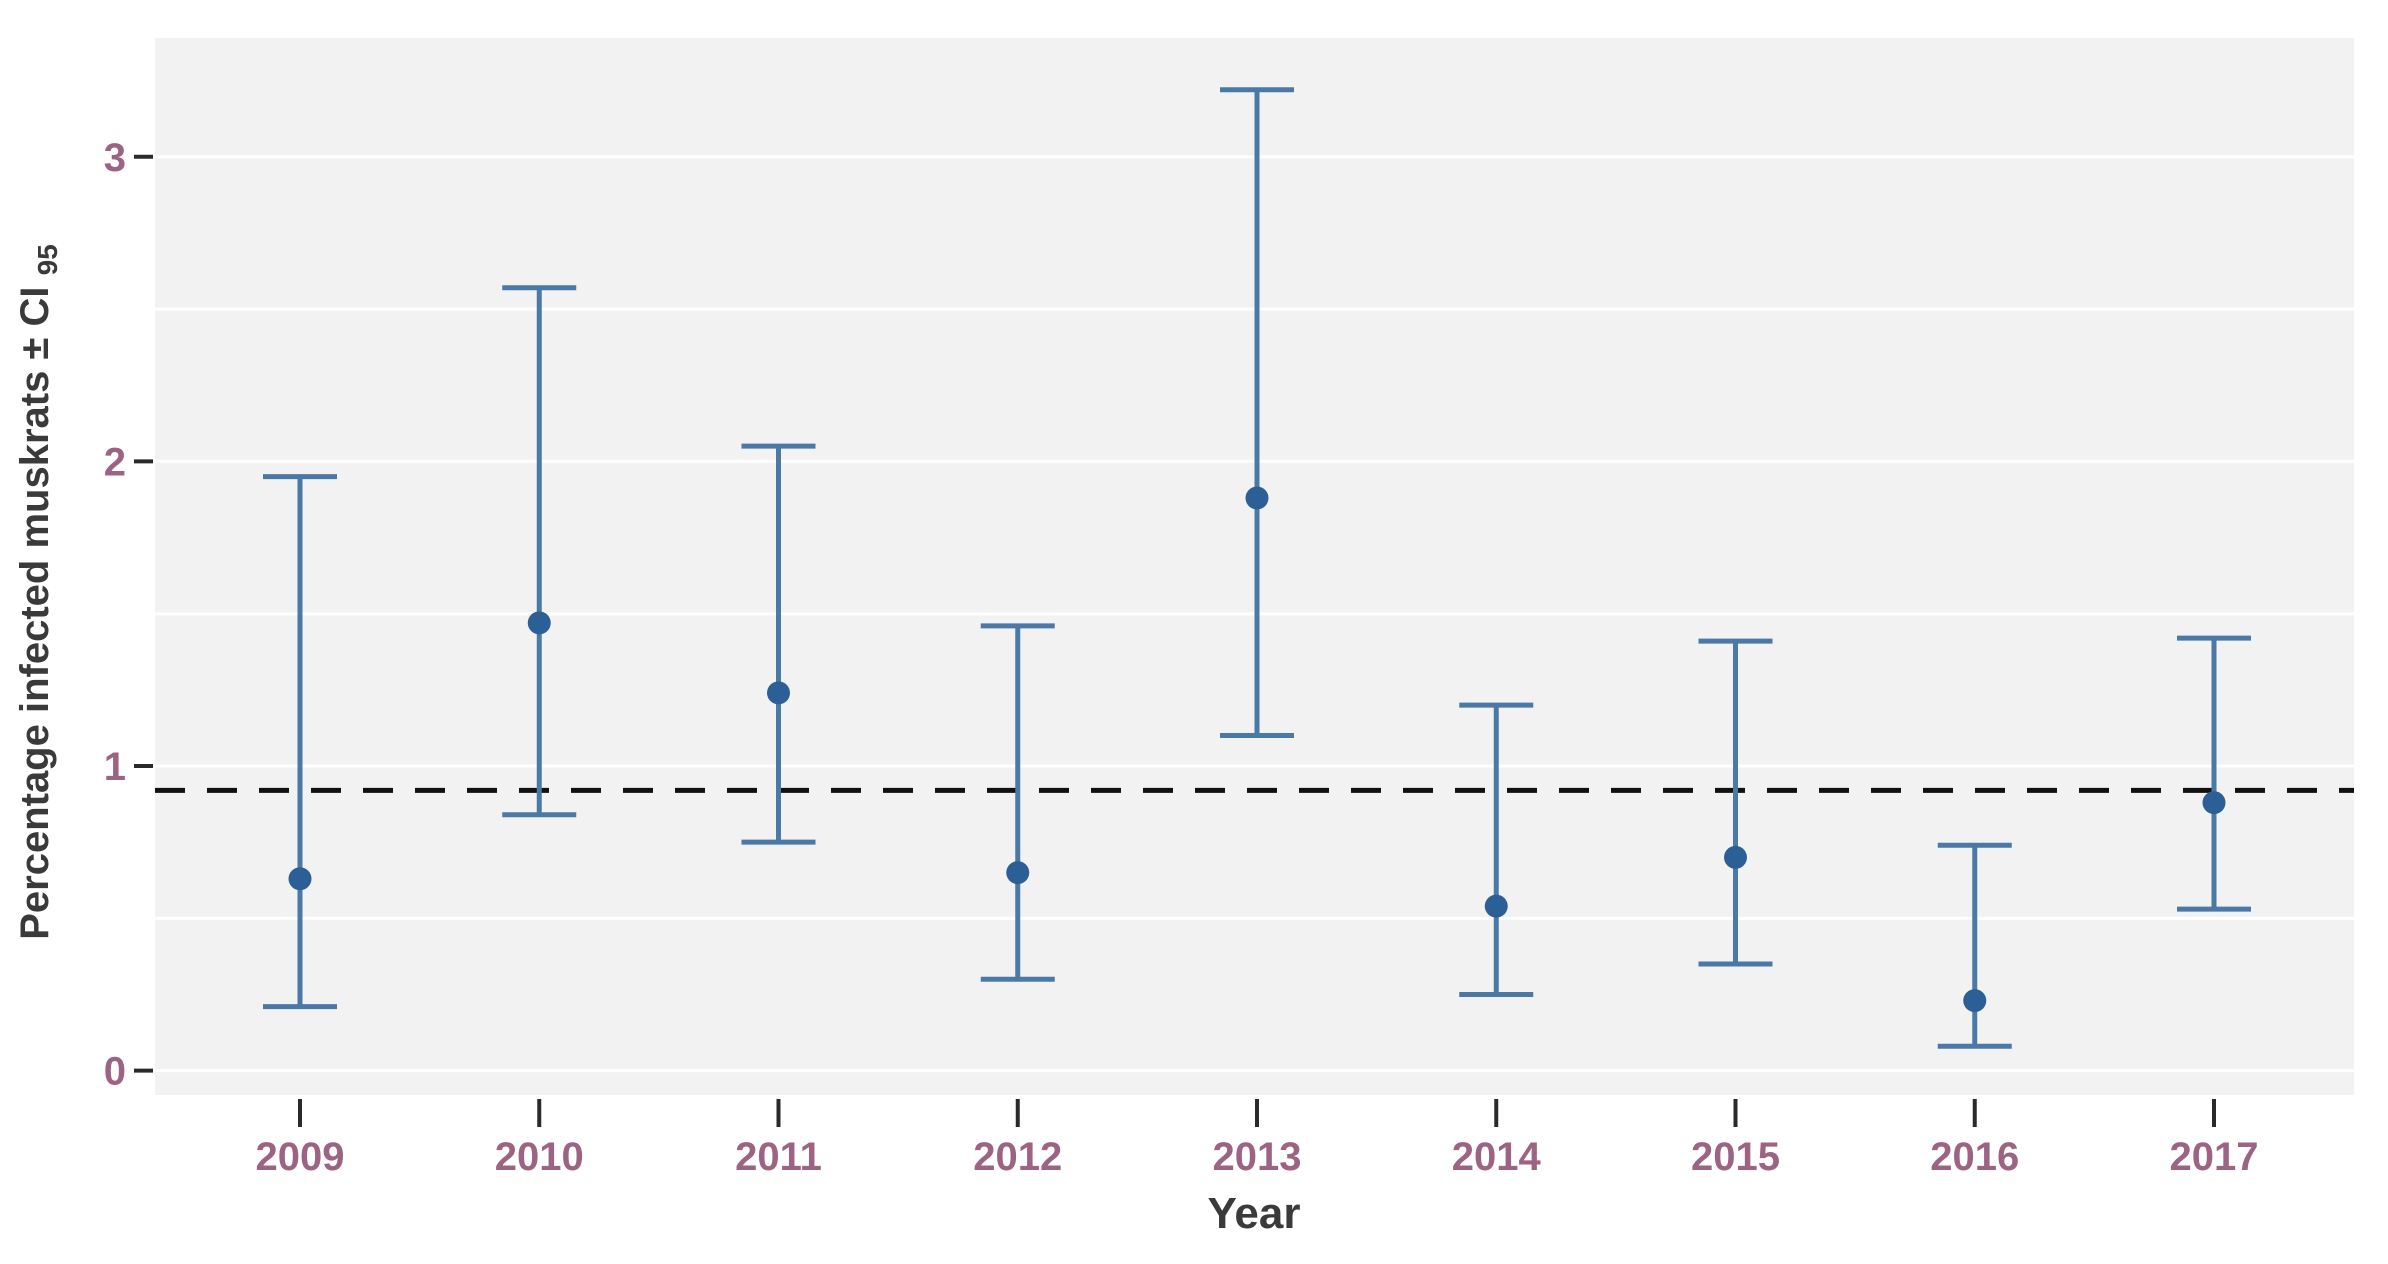 The image size is (2388, 1264). What do you see at coordinates (539, 551) in the screenshot?
I see `errorbar-2010` at bounding box center [539, 551].